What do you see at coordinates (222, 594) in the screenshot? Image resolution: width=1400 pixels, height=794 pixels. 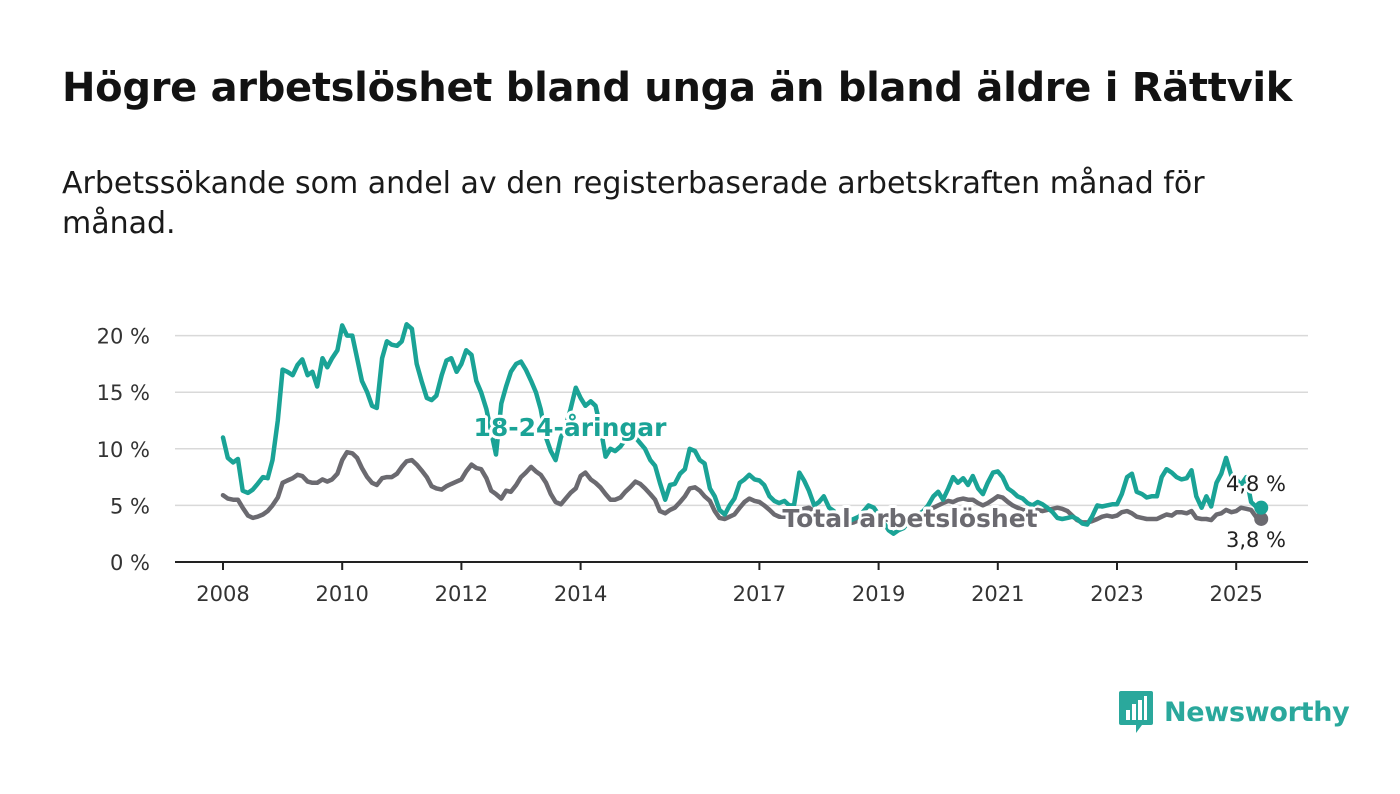 I see `x-tick-label: 2008` at bounding box center [222, 594].